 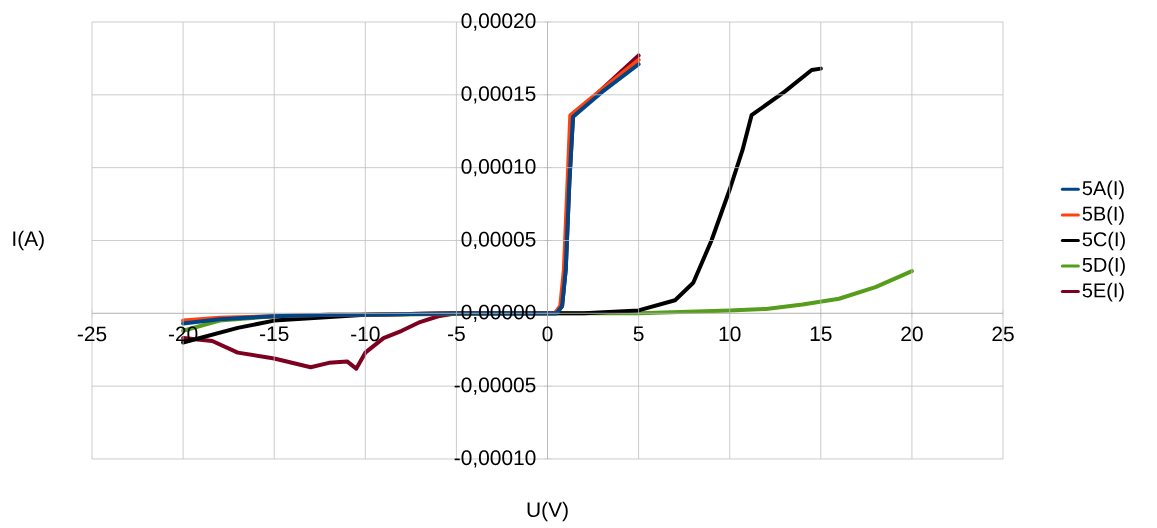 What do you see at coordinates (547, 334) in the screenshot?
I see `x-tick-label: 0` at bounding box center [547, 334].